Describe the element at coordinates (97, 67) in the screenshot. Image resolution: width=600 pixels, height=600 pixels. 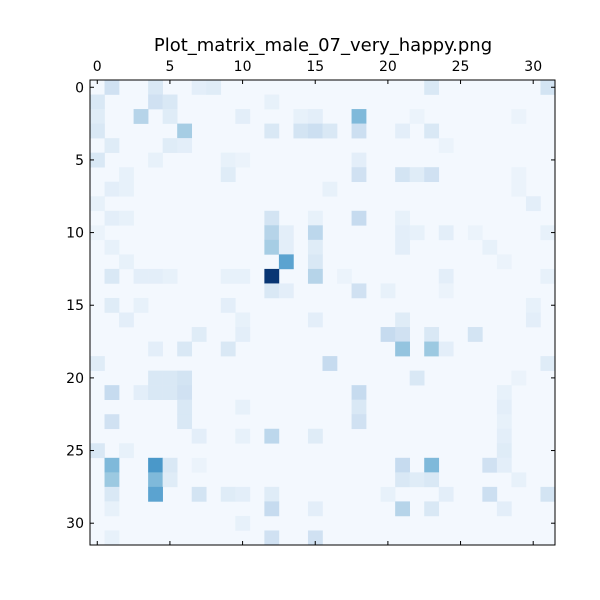
I see `x-tick-label: 0` at that location.